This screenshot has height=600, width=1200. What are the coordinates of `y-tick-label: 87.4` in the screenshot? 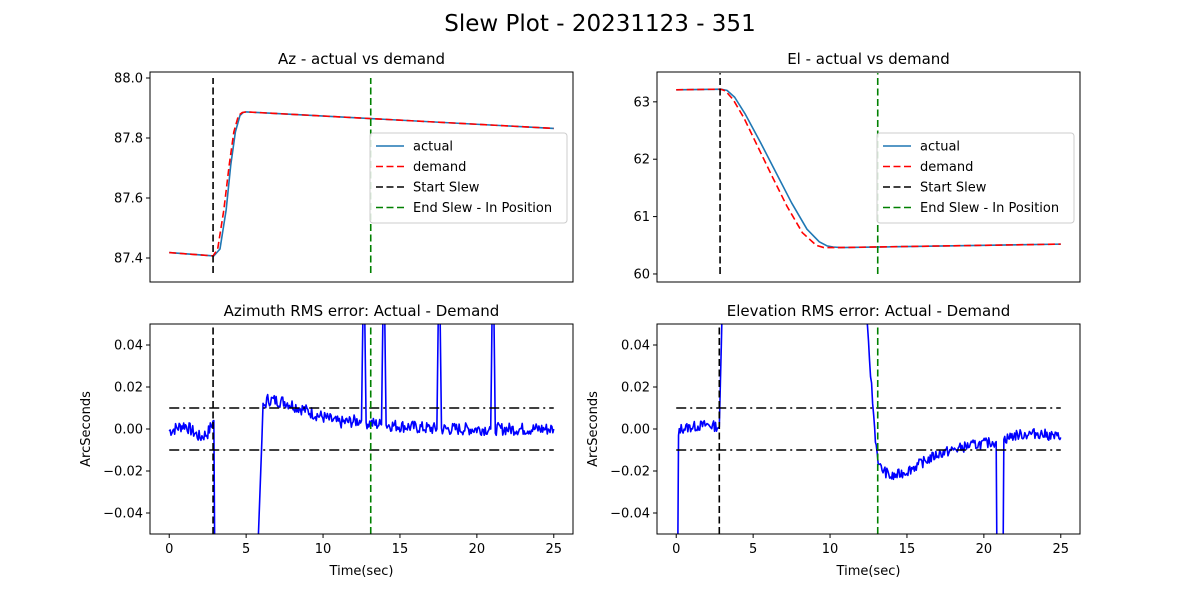 It's located at (128, 259).